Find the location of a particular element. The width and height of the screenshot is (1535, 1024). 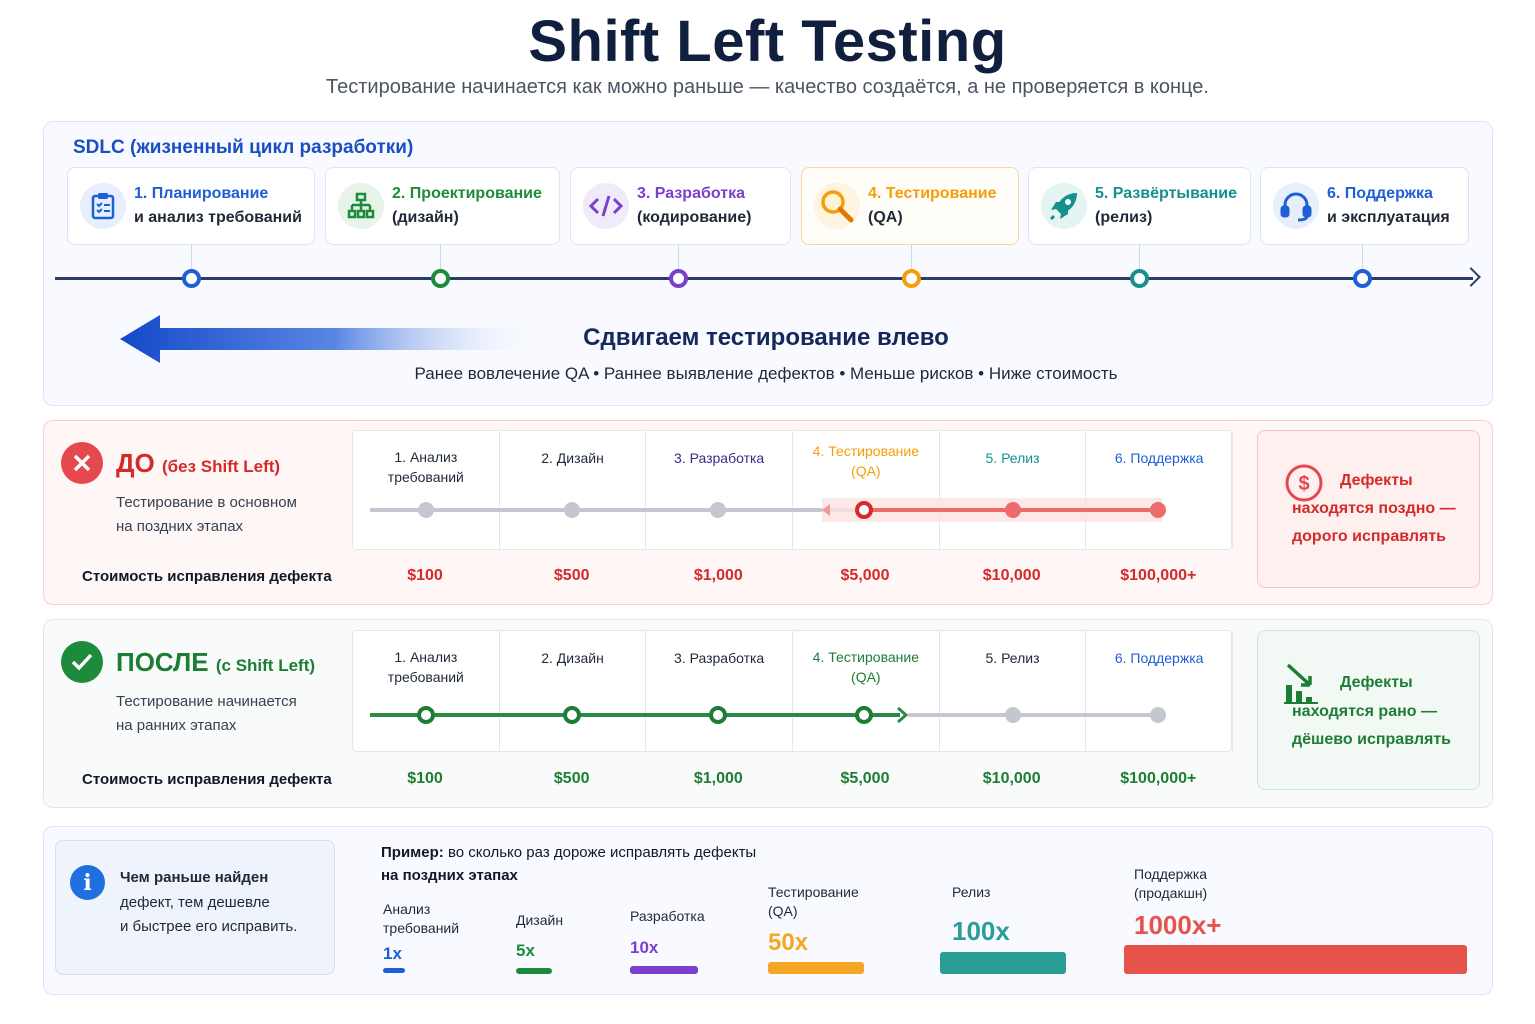

example-multiplier: 1x is located at coordinates (392, 953).